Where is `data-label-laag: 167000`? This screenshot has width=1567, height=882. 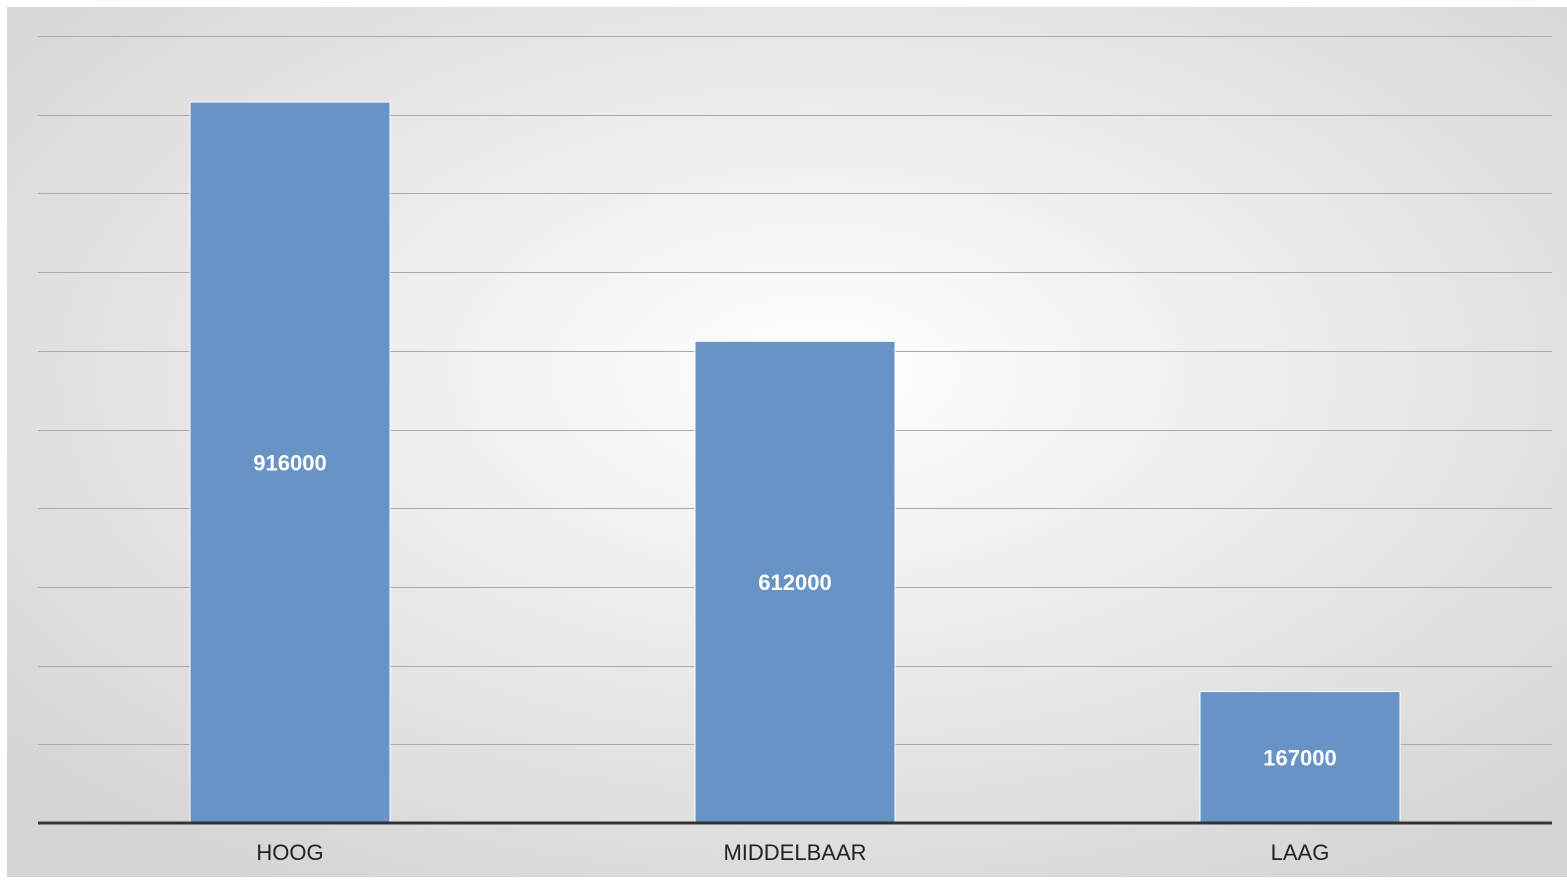 data-label-laag: 167000 is located at coordinates (1299, 757).